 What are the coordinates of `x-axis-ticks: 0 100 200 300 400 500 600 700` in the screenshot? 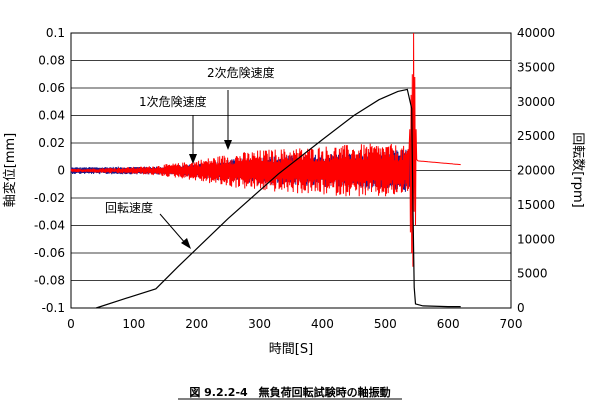 It's located at (294, 324).